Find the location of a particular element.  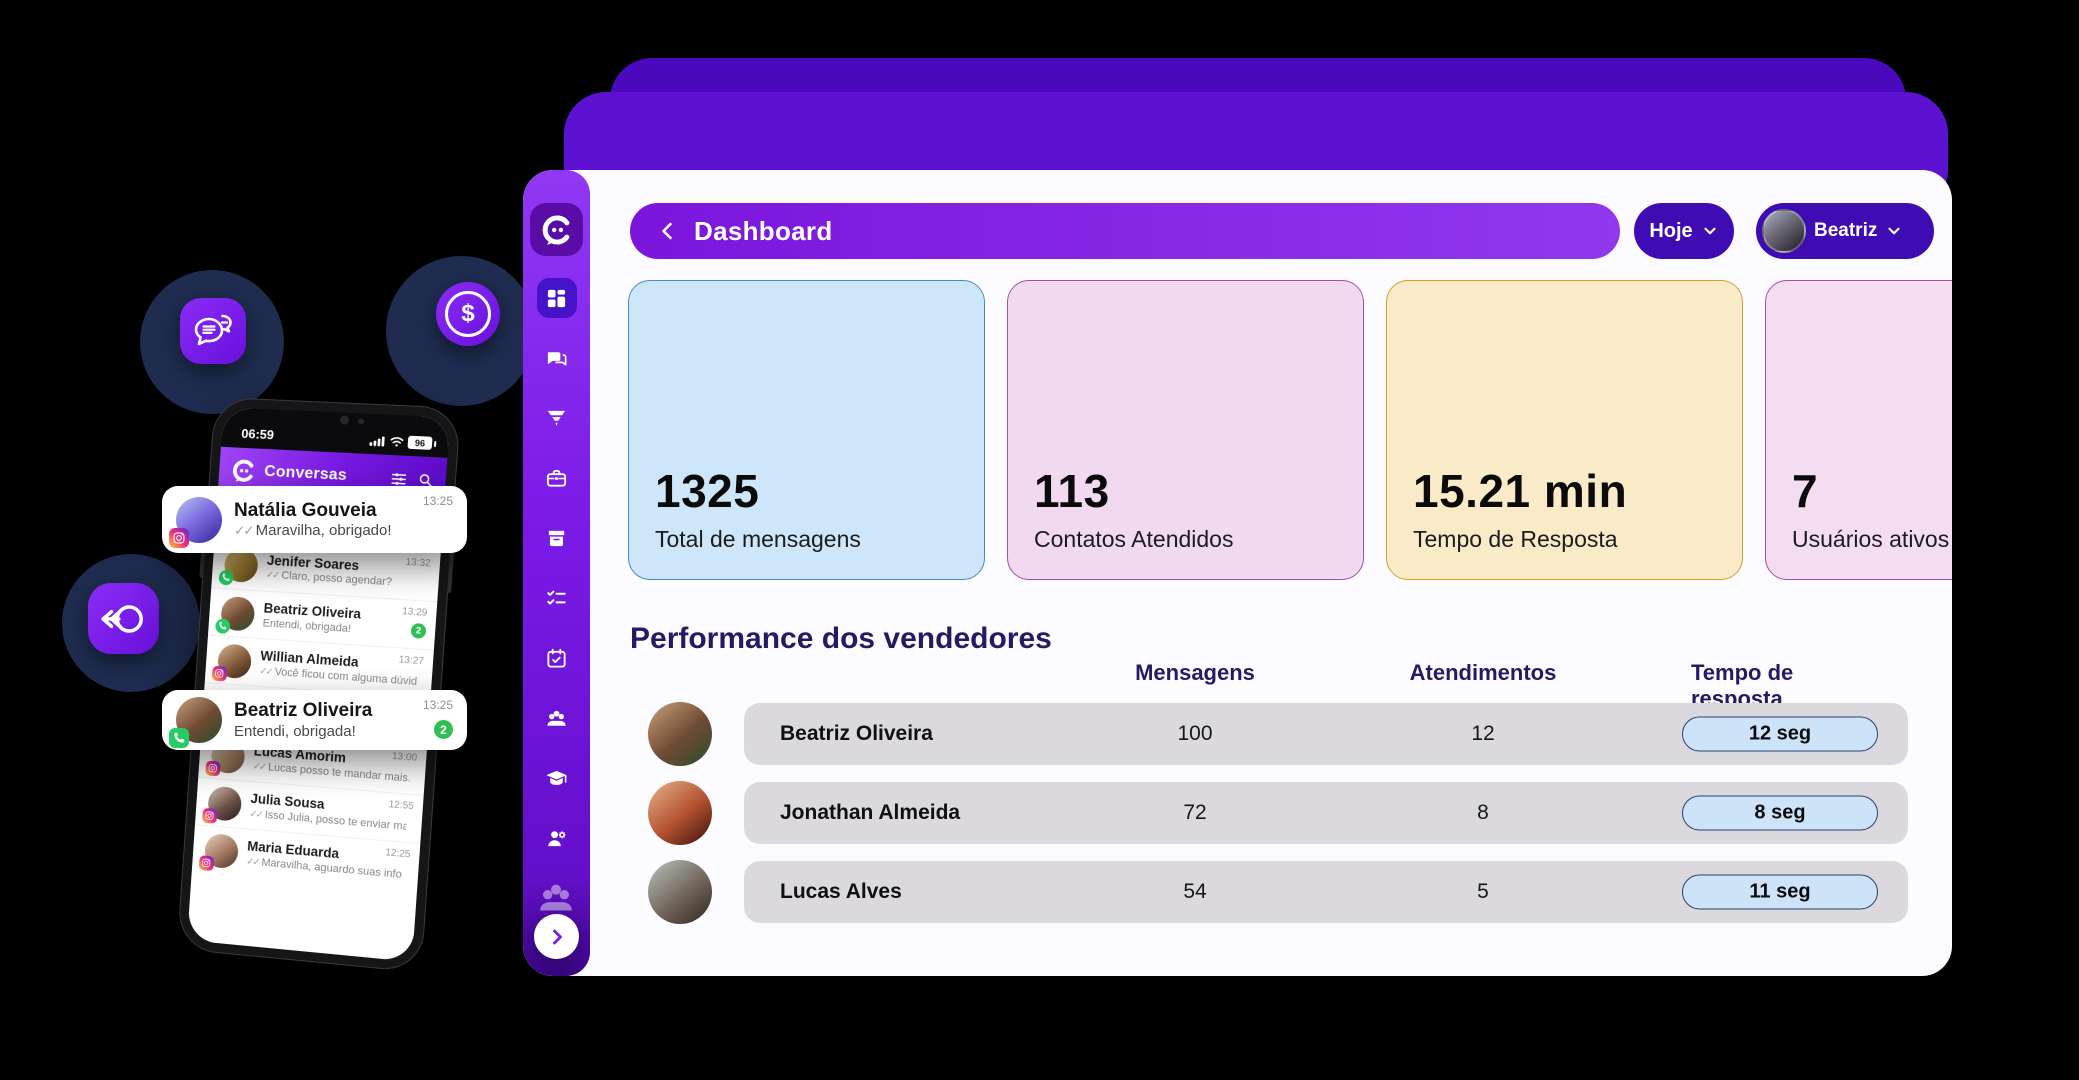

notification-time: 13:25 is located at coordinates (437, 705).